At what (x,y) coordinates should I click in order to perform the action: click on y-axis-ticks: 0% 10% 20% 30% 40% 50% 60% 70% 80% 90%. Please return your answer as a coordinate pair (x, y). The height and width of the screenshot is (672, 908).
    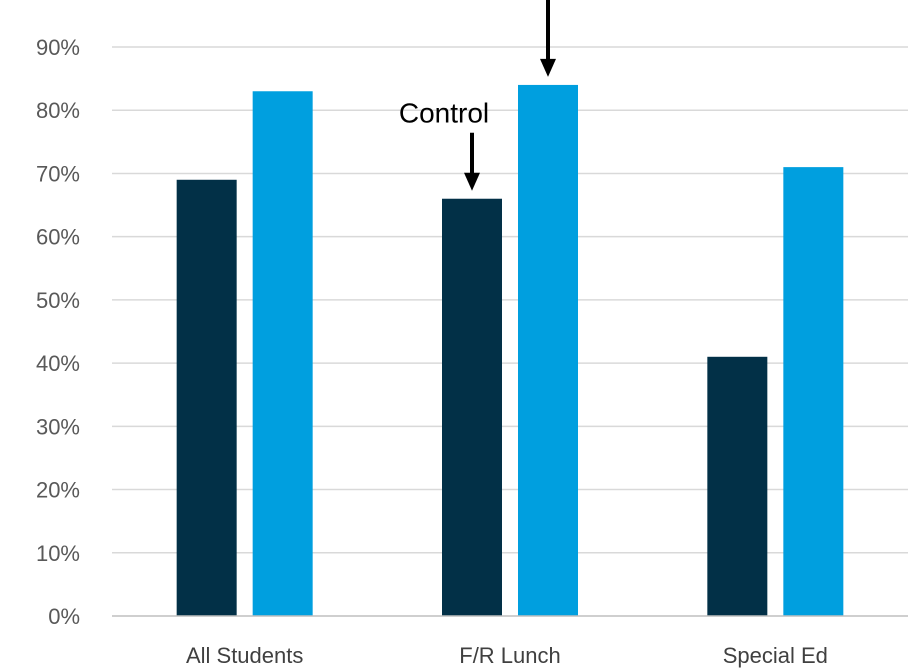
    Looking at the image, I should click on (58, 332).